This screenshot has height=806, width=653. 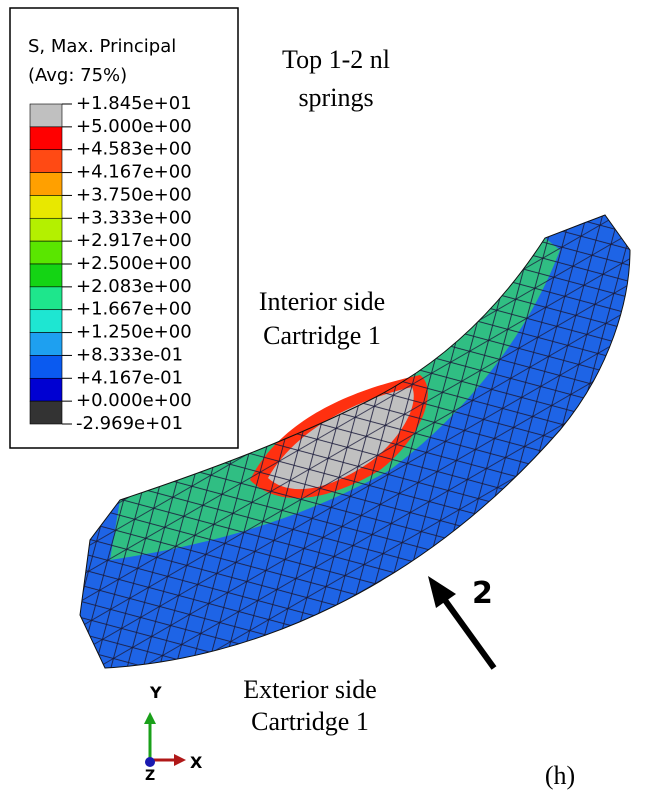 What do you see at coordinates (468, 632) in the screenshot?
I see `arrow-shaft` at bounding box center [468, 632].